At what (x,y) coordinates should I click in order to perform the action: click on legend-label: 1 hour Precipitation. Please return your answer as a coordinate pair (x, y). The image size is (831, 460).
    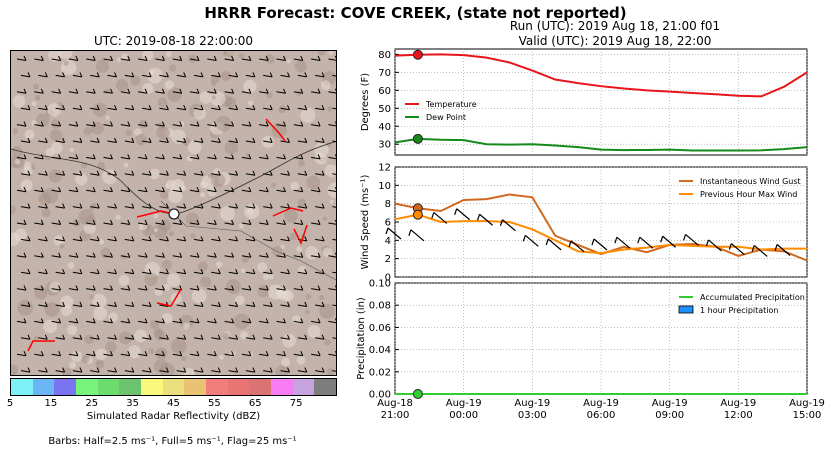
    Looking at the image, I should click on (739, 310).